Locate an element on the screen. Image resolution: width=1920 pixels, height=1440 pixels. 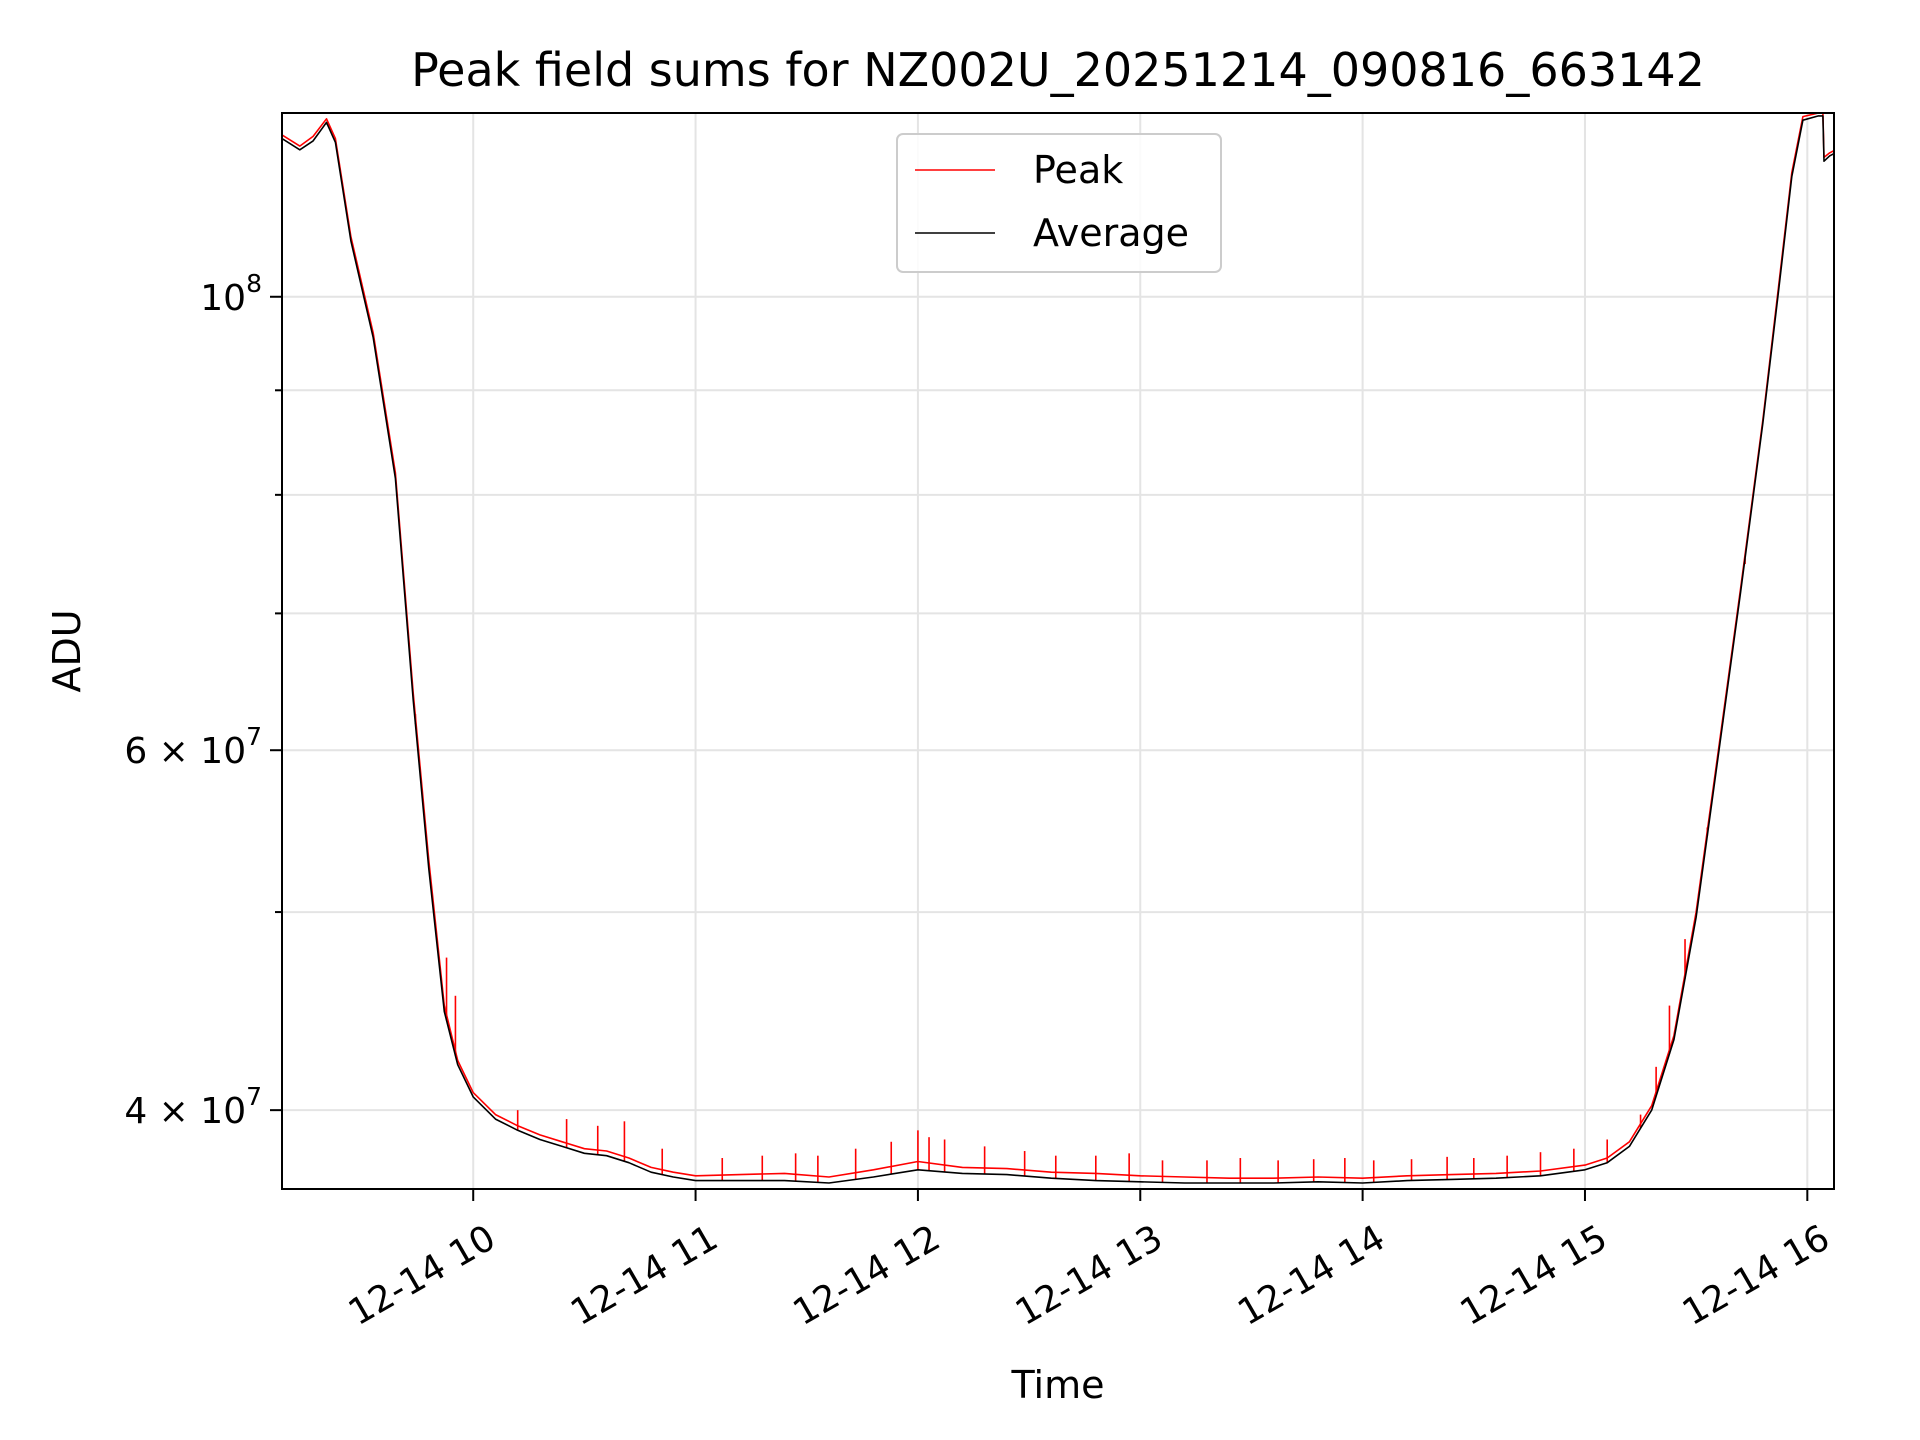
legend-peak-label: Peak is located at coordinates (1078, 170).